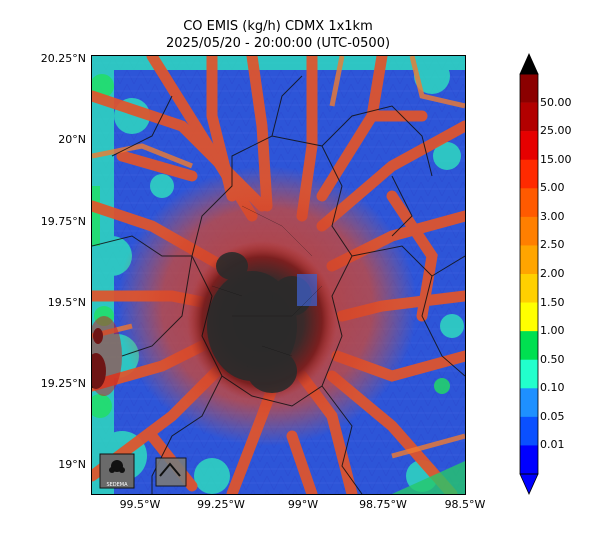 This screenshot has width=600, height=550. I want to click on colorbar-extend-min, so click(529, 484).